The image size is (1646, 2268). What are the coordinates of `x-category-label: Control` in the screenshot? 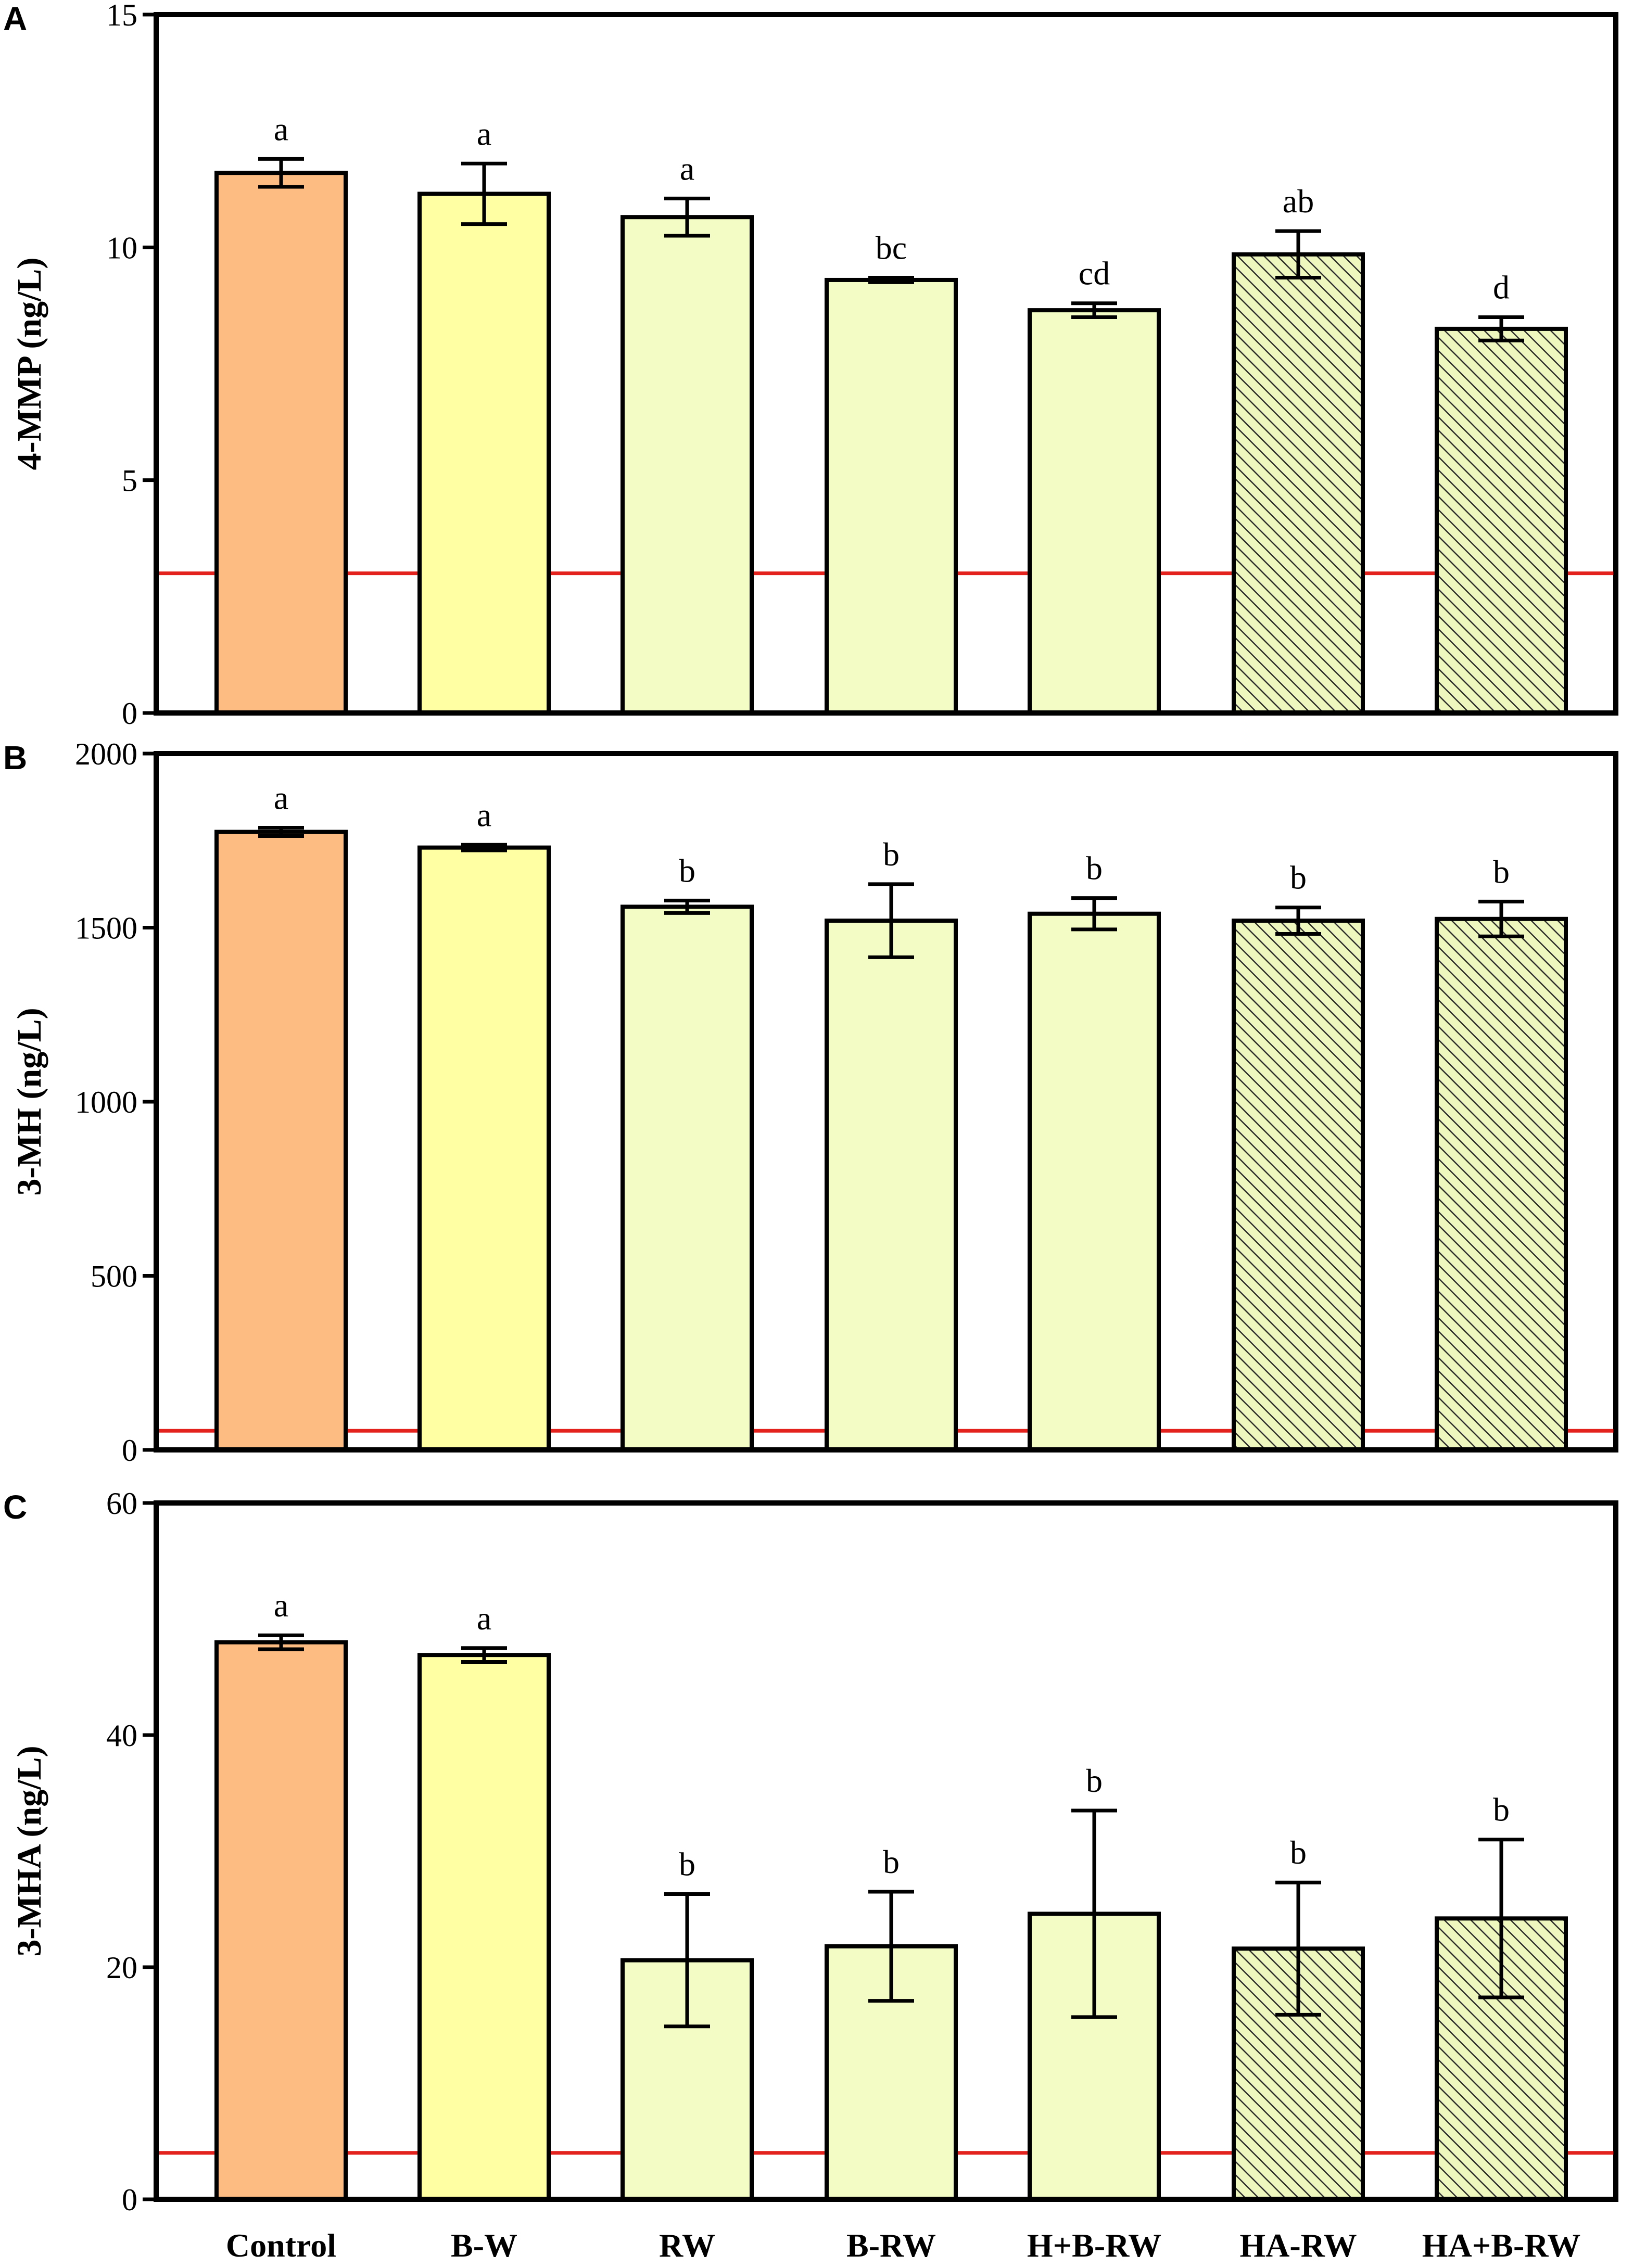 It's located at (281, 2245).